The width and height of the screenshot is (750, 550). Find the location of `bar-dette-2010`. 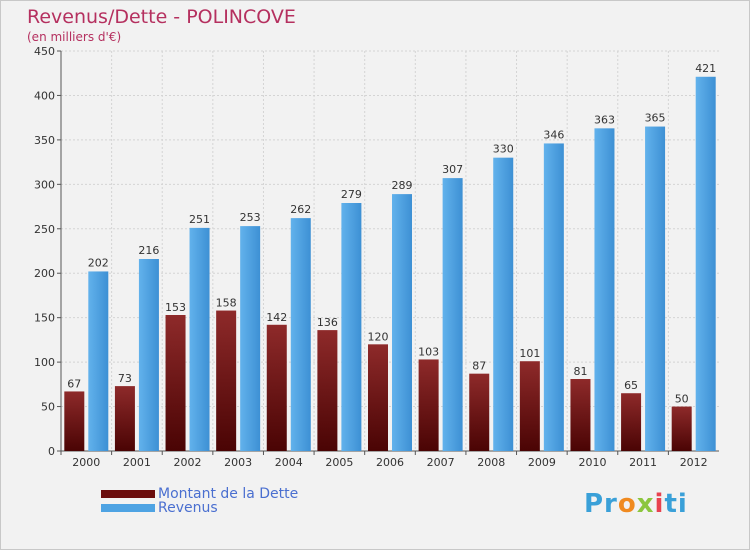

bar-dette-2010 is located at coordinates (580, 415).